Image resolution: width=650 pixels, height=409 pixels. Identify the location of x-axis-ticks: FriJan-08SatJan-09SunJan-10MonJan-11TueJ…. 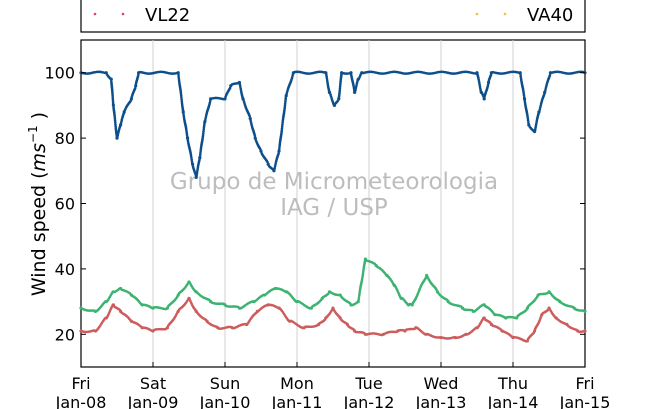
(333, 385).